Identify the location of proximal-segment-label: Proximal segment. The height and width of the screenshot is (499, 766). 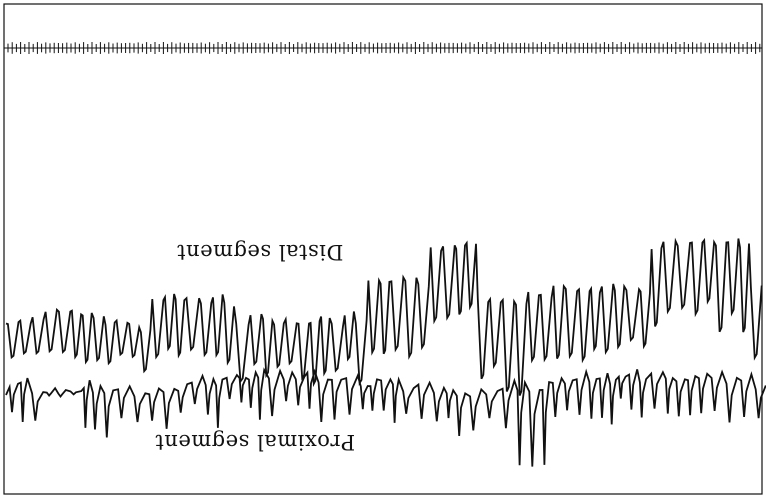
(255, 442).